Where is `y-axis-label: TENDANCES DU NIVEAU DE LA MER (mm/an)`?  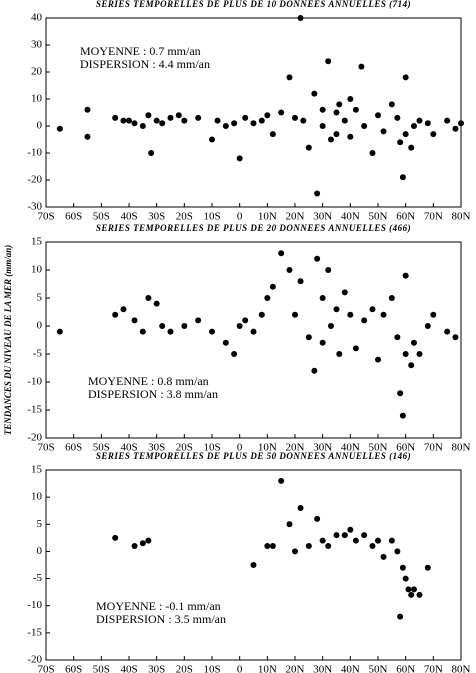 y-axis-label: TENDANCES DU NIVEAU DE LA MER (mm/an) is located at coordinates (8, 340).